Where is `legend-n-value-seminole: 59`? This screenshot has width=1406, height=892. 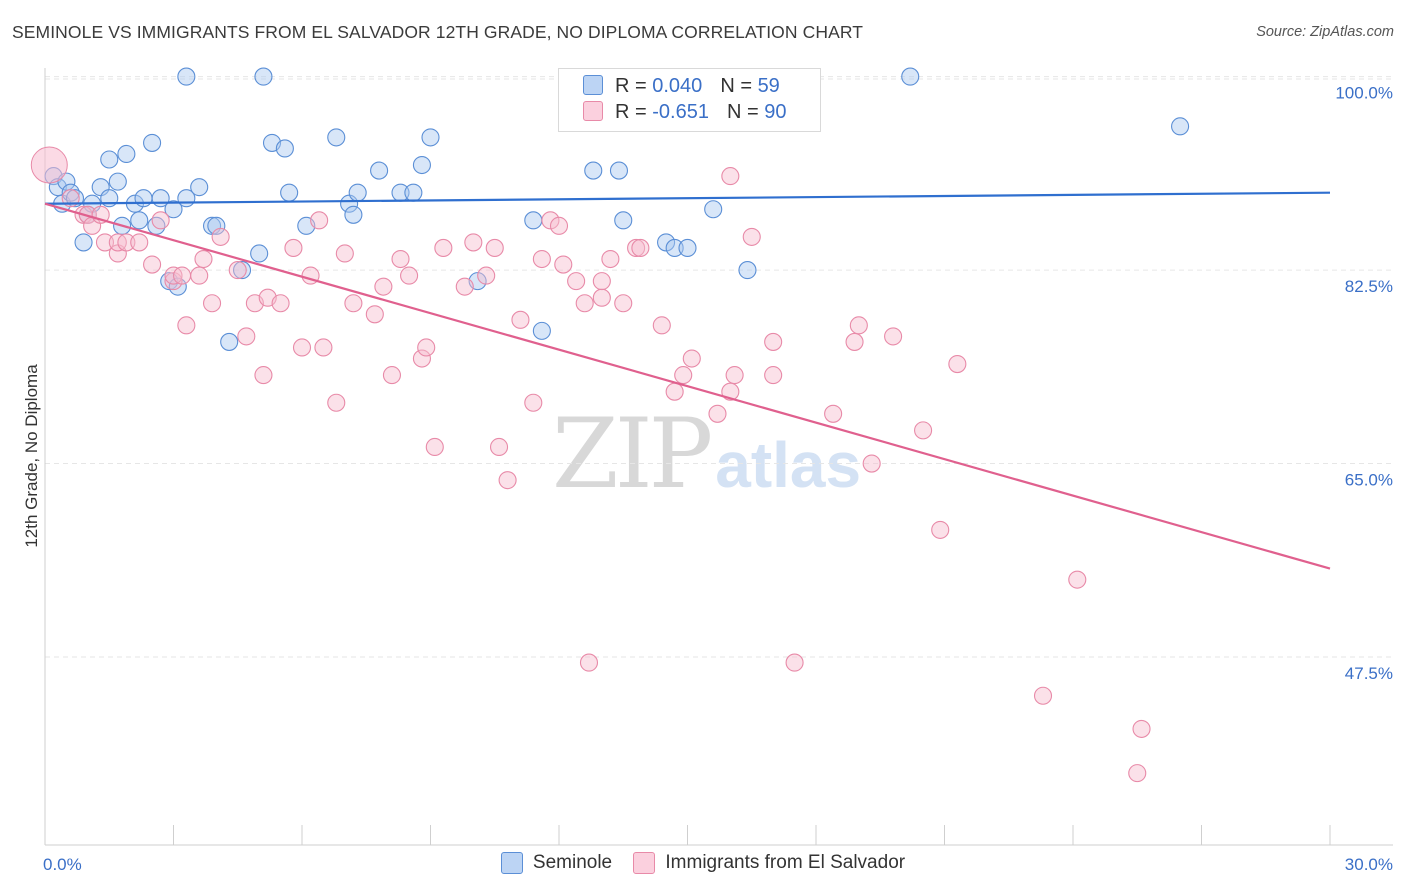 legend-n-value-seminole: 59 is located at coordinates (768, 86).